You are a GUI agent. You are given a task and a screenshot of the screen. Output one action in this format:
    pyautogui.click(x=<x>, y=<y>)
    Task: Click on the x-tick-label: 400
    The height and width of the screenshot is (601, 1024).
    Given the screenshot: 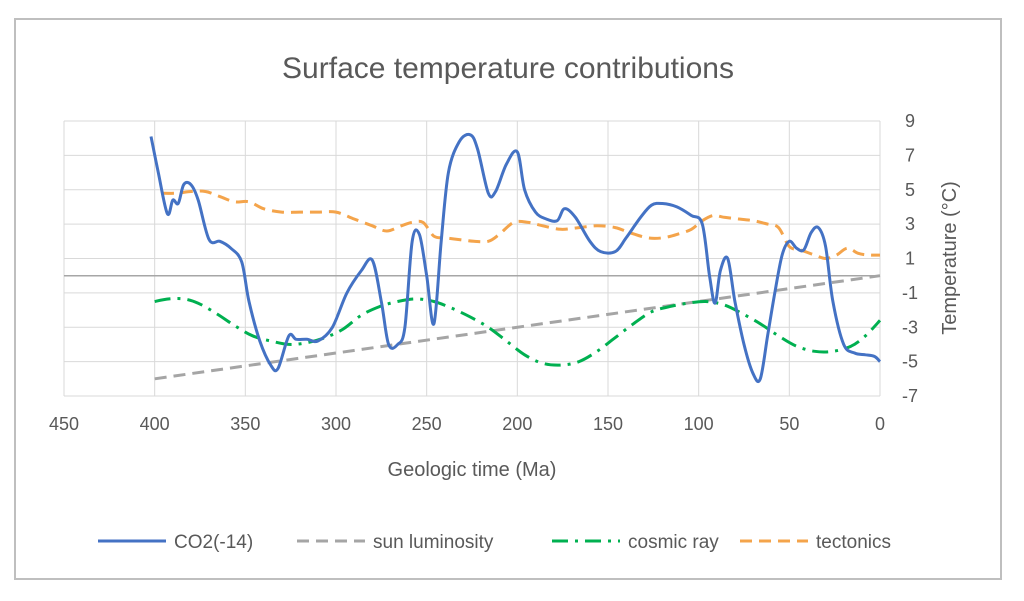 What is the action you would take?
    pyautogui.click(x=155, y=424)
    